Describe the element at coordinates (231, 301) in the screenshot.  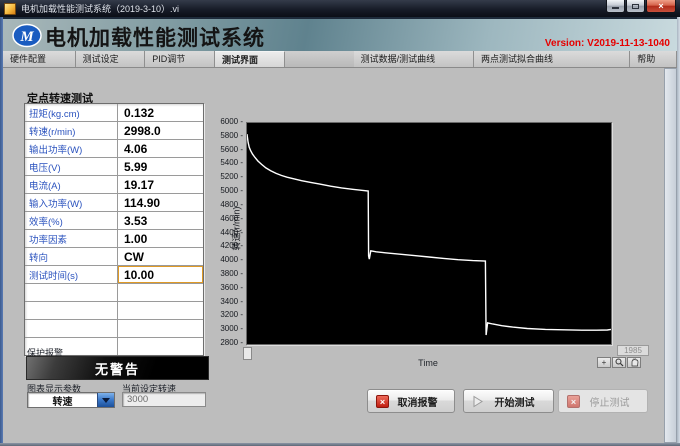
I see `y-tick-label: 3400 -` at that location.